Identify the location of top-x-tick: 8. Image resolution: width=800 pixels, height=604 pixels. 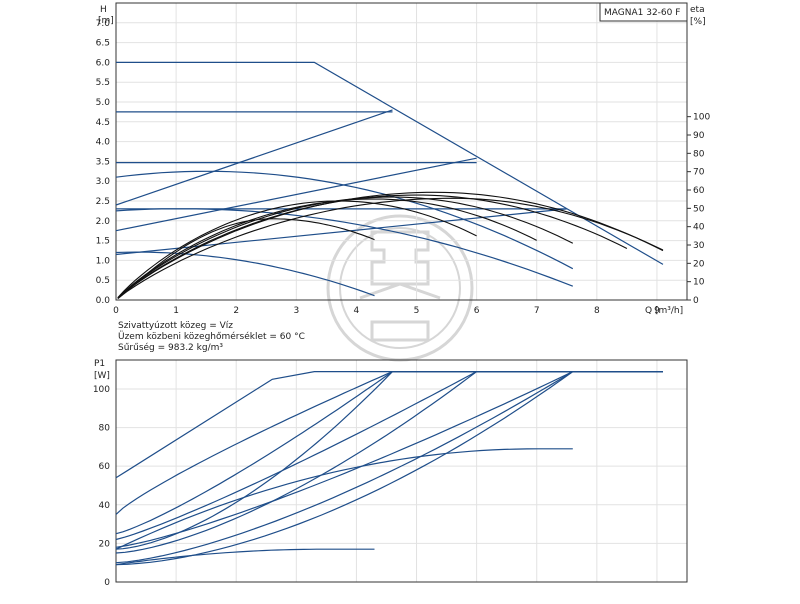
(597, 311).